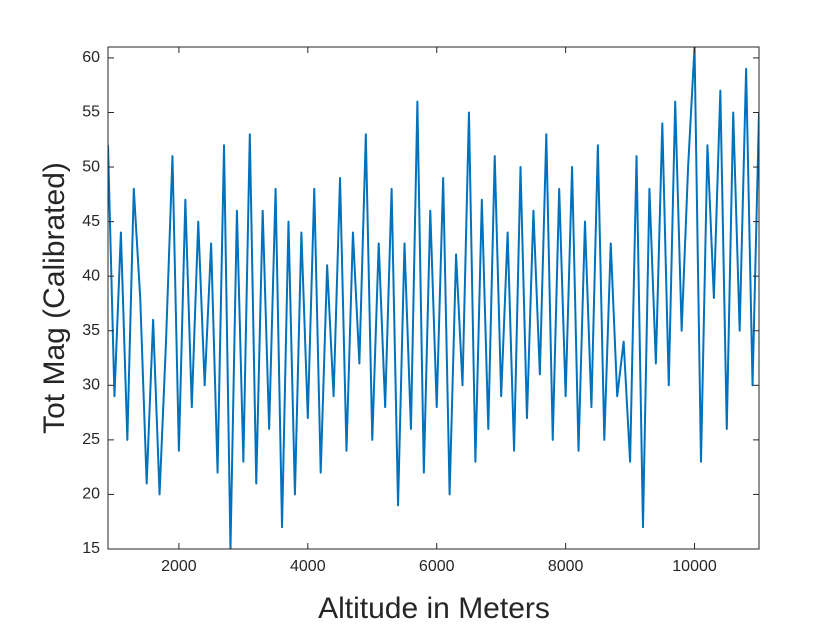 Image resolution: width=840 pixels, height=630 pixels. Describe the element at coordinates (91, 439) in the screenshot. I see `y-tick-label: 25` at that location.